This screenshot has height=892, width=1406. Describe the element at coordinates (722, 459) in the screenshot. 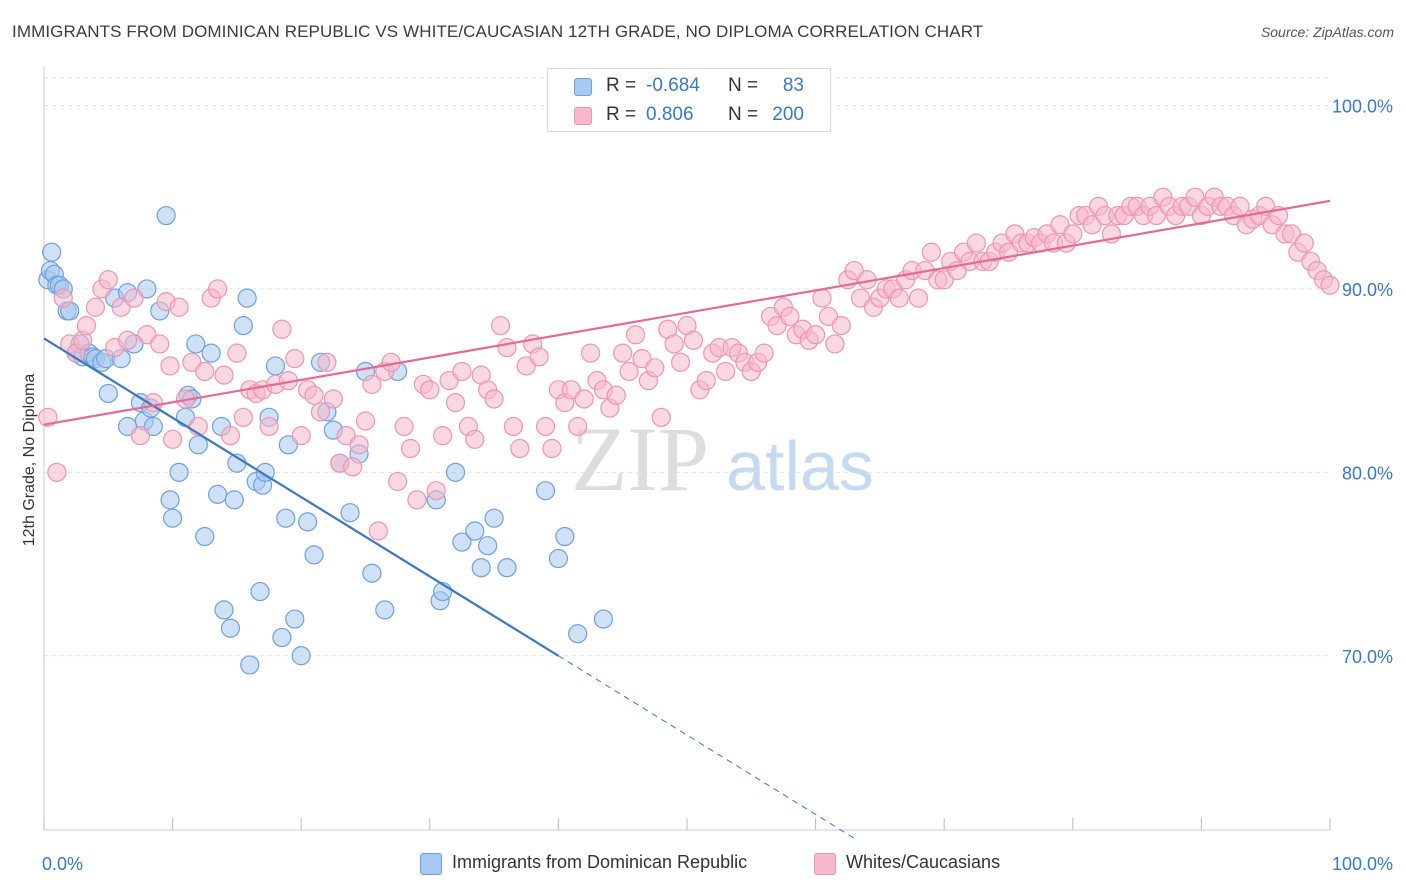

I see `watermark: ZIP atlas` at that location.